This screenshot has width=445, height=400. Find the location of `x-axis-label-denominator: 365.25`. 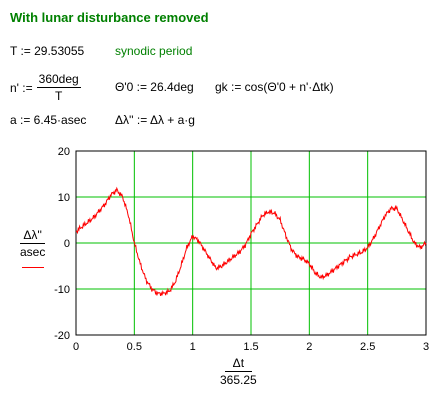

x-axis-label-denominator: 365.25 is located at coordinates (238, 380).